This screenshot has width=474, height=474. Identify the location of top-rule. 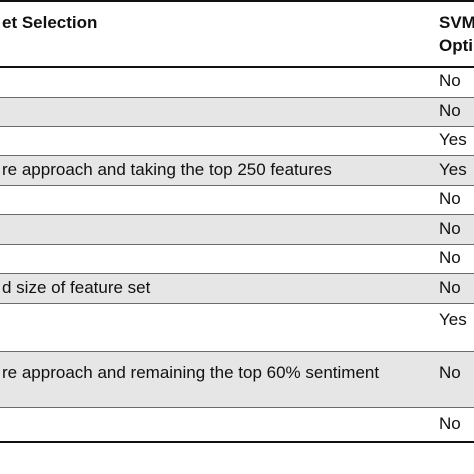
(237, 1).